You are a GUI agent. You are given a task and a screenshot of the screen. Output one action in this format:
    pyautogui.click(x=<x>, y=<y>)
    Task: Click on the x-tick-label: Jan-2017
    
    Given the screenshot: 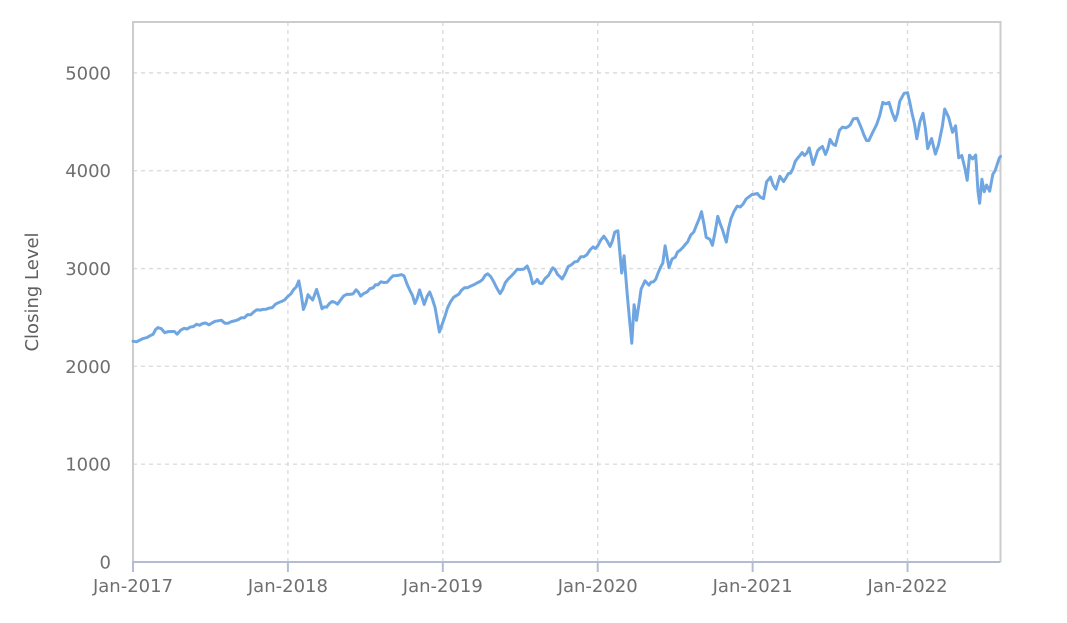 What is the action you would take?
    pyautogui.click(x=132, y=586)
    